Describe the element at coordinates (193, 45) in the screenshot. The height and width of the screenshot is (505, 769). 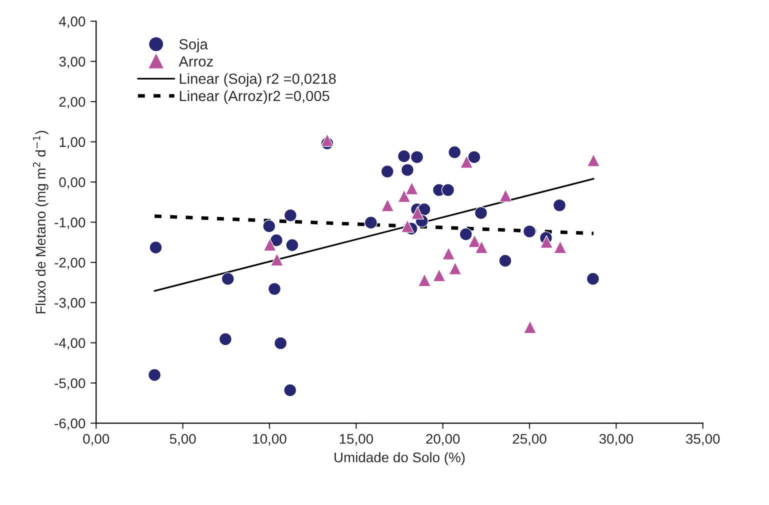
I see `legend-label: Soja` at that location.